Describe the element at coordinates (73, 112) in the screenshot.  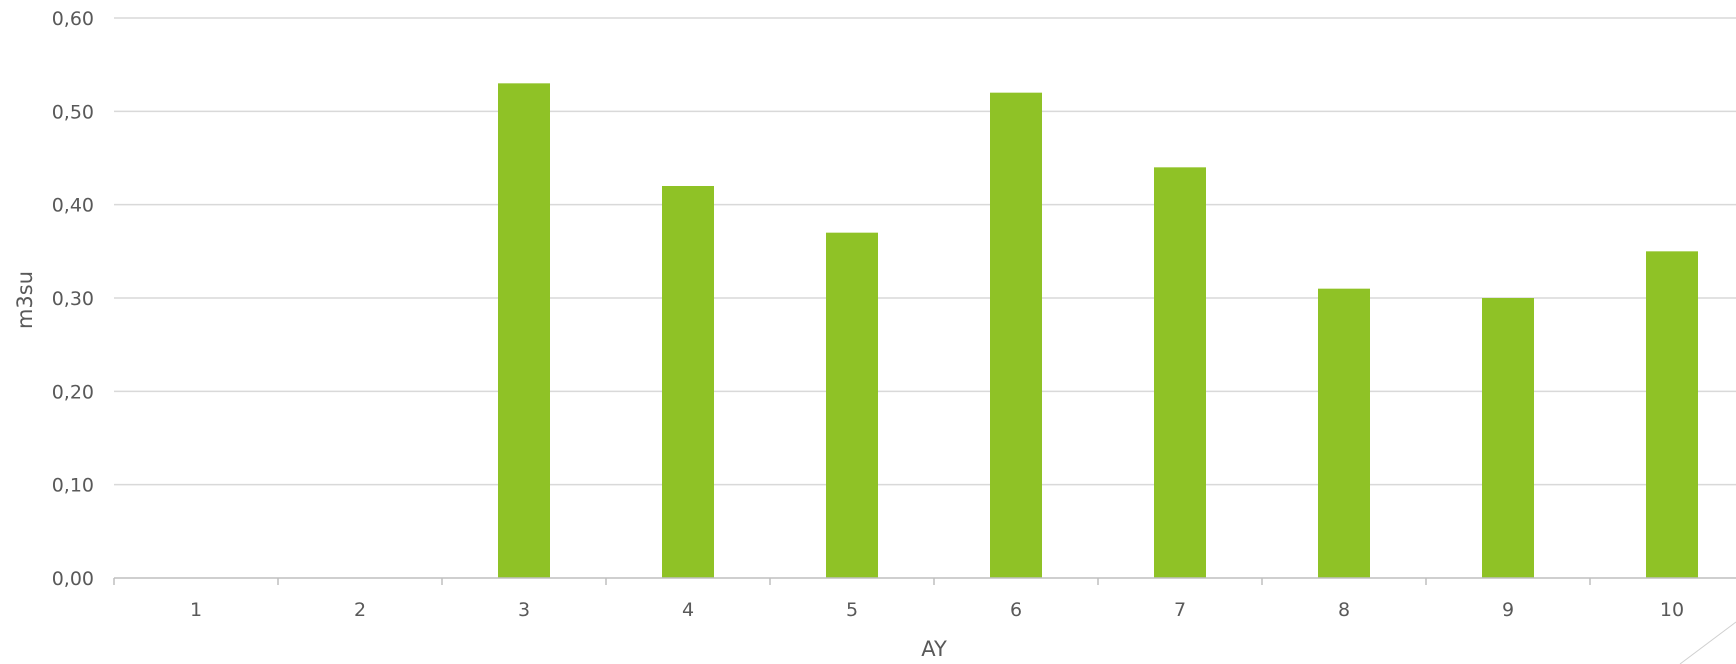
I see `y-tick-label: 0,50` at that location.